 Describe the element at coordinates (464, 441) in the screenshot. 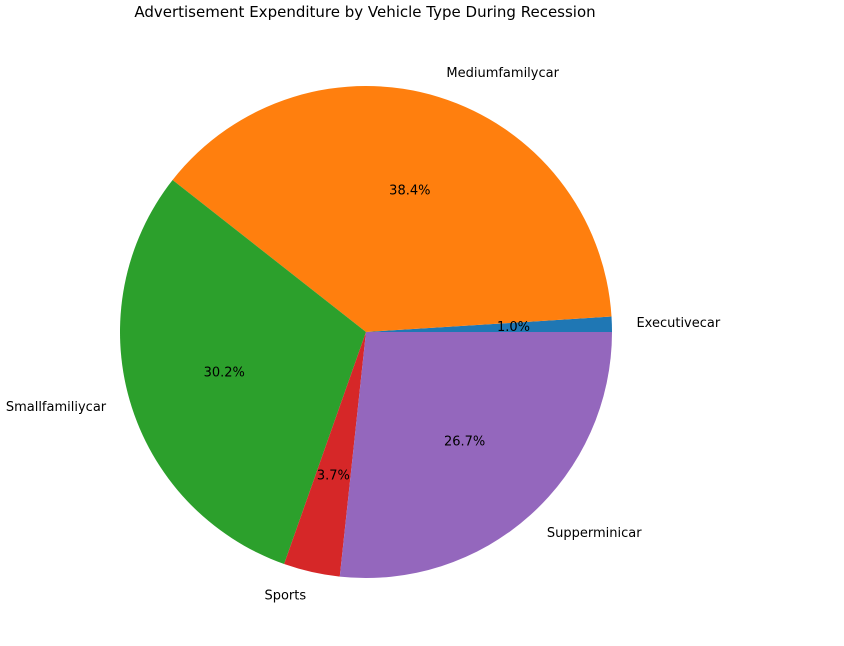

I see `slice-percent-supperminicar: 26.7%` at that location.